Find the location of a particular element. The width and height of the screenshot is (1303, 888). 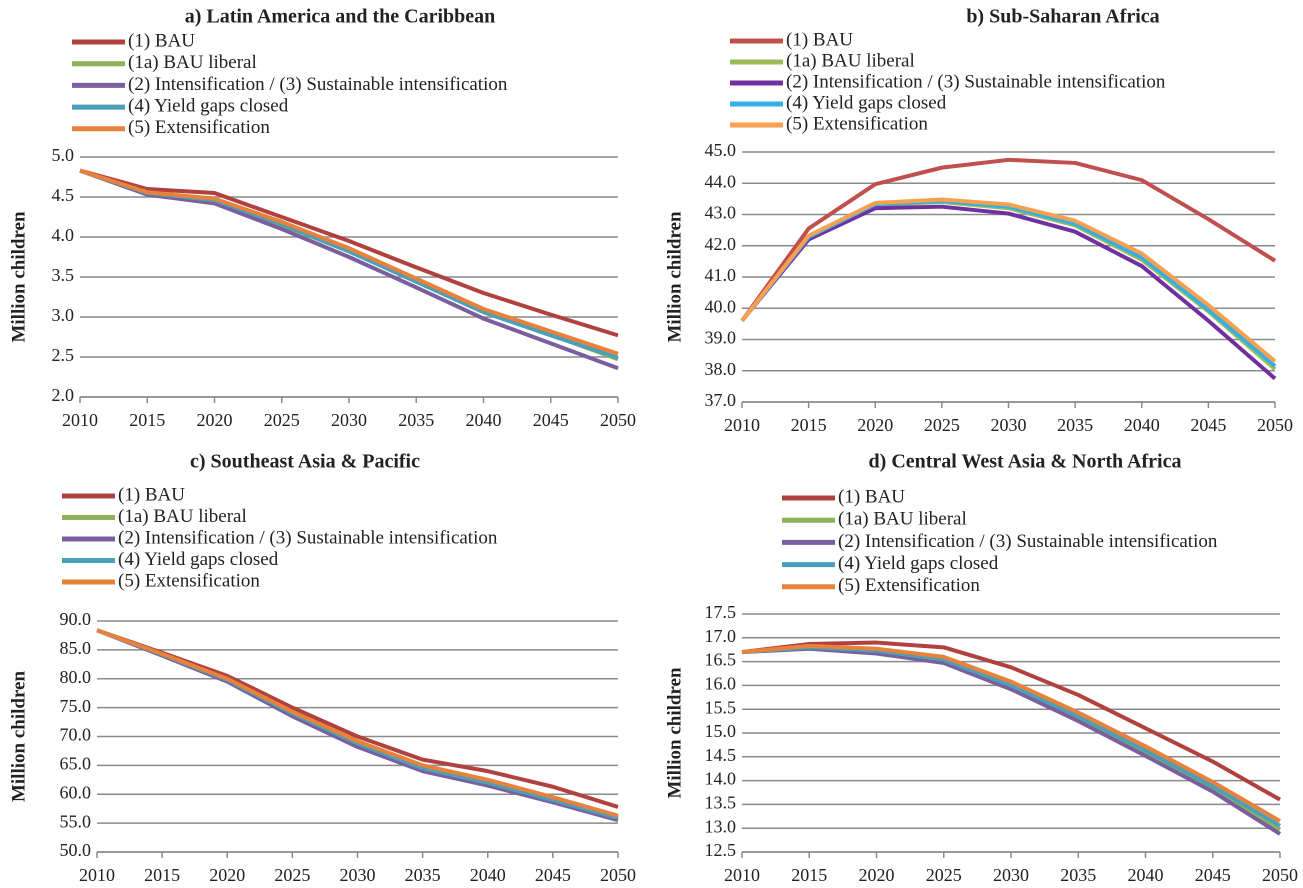

y-tick-label: 15.5 is located at coordinates (721, 707).